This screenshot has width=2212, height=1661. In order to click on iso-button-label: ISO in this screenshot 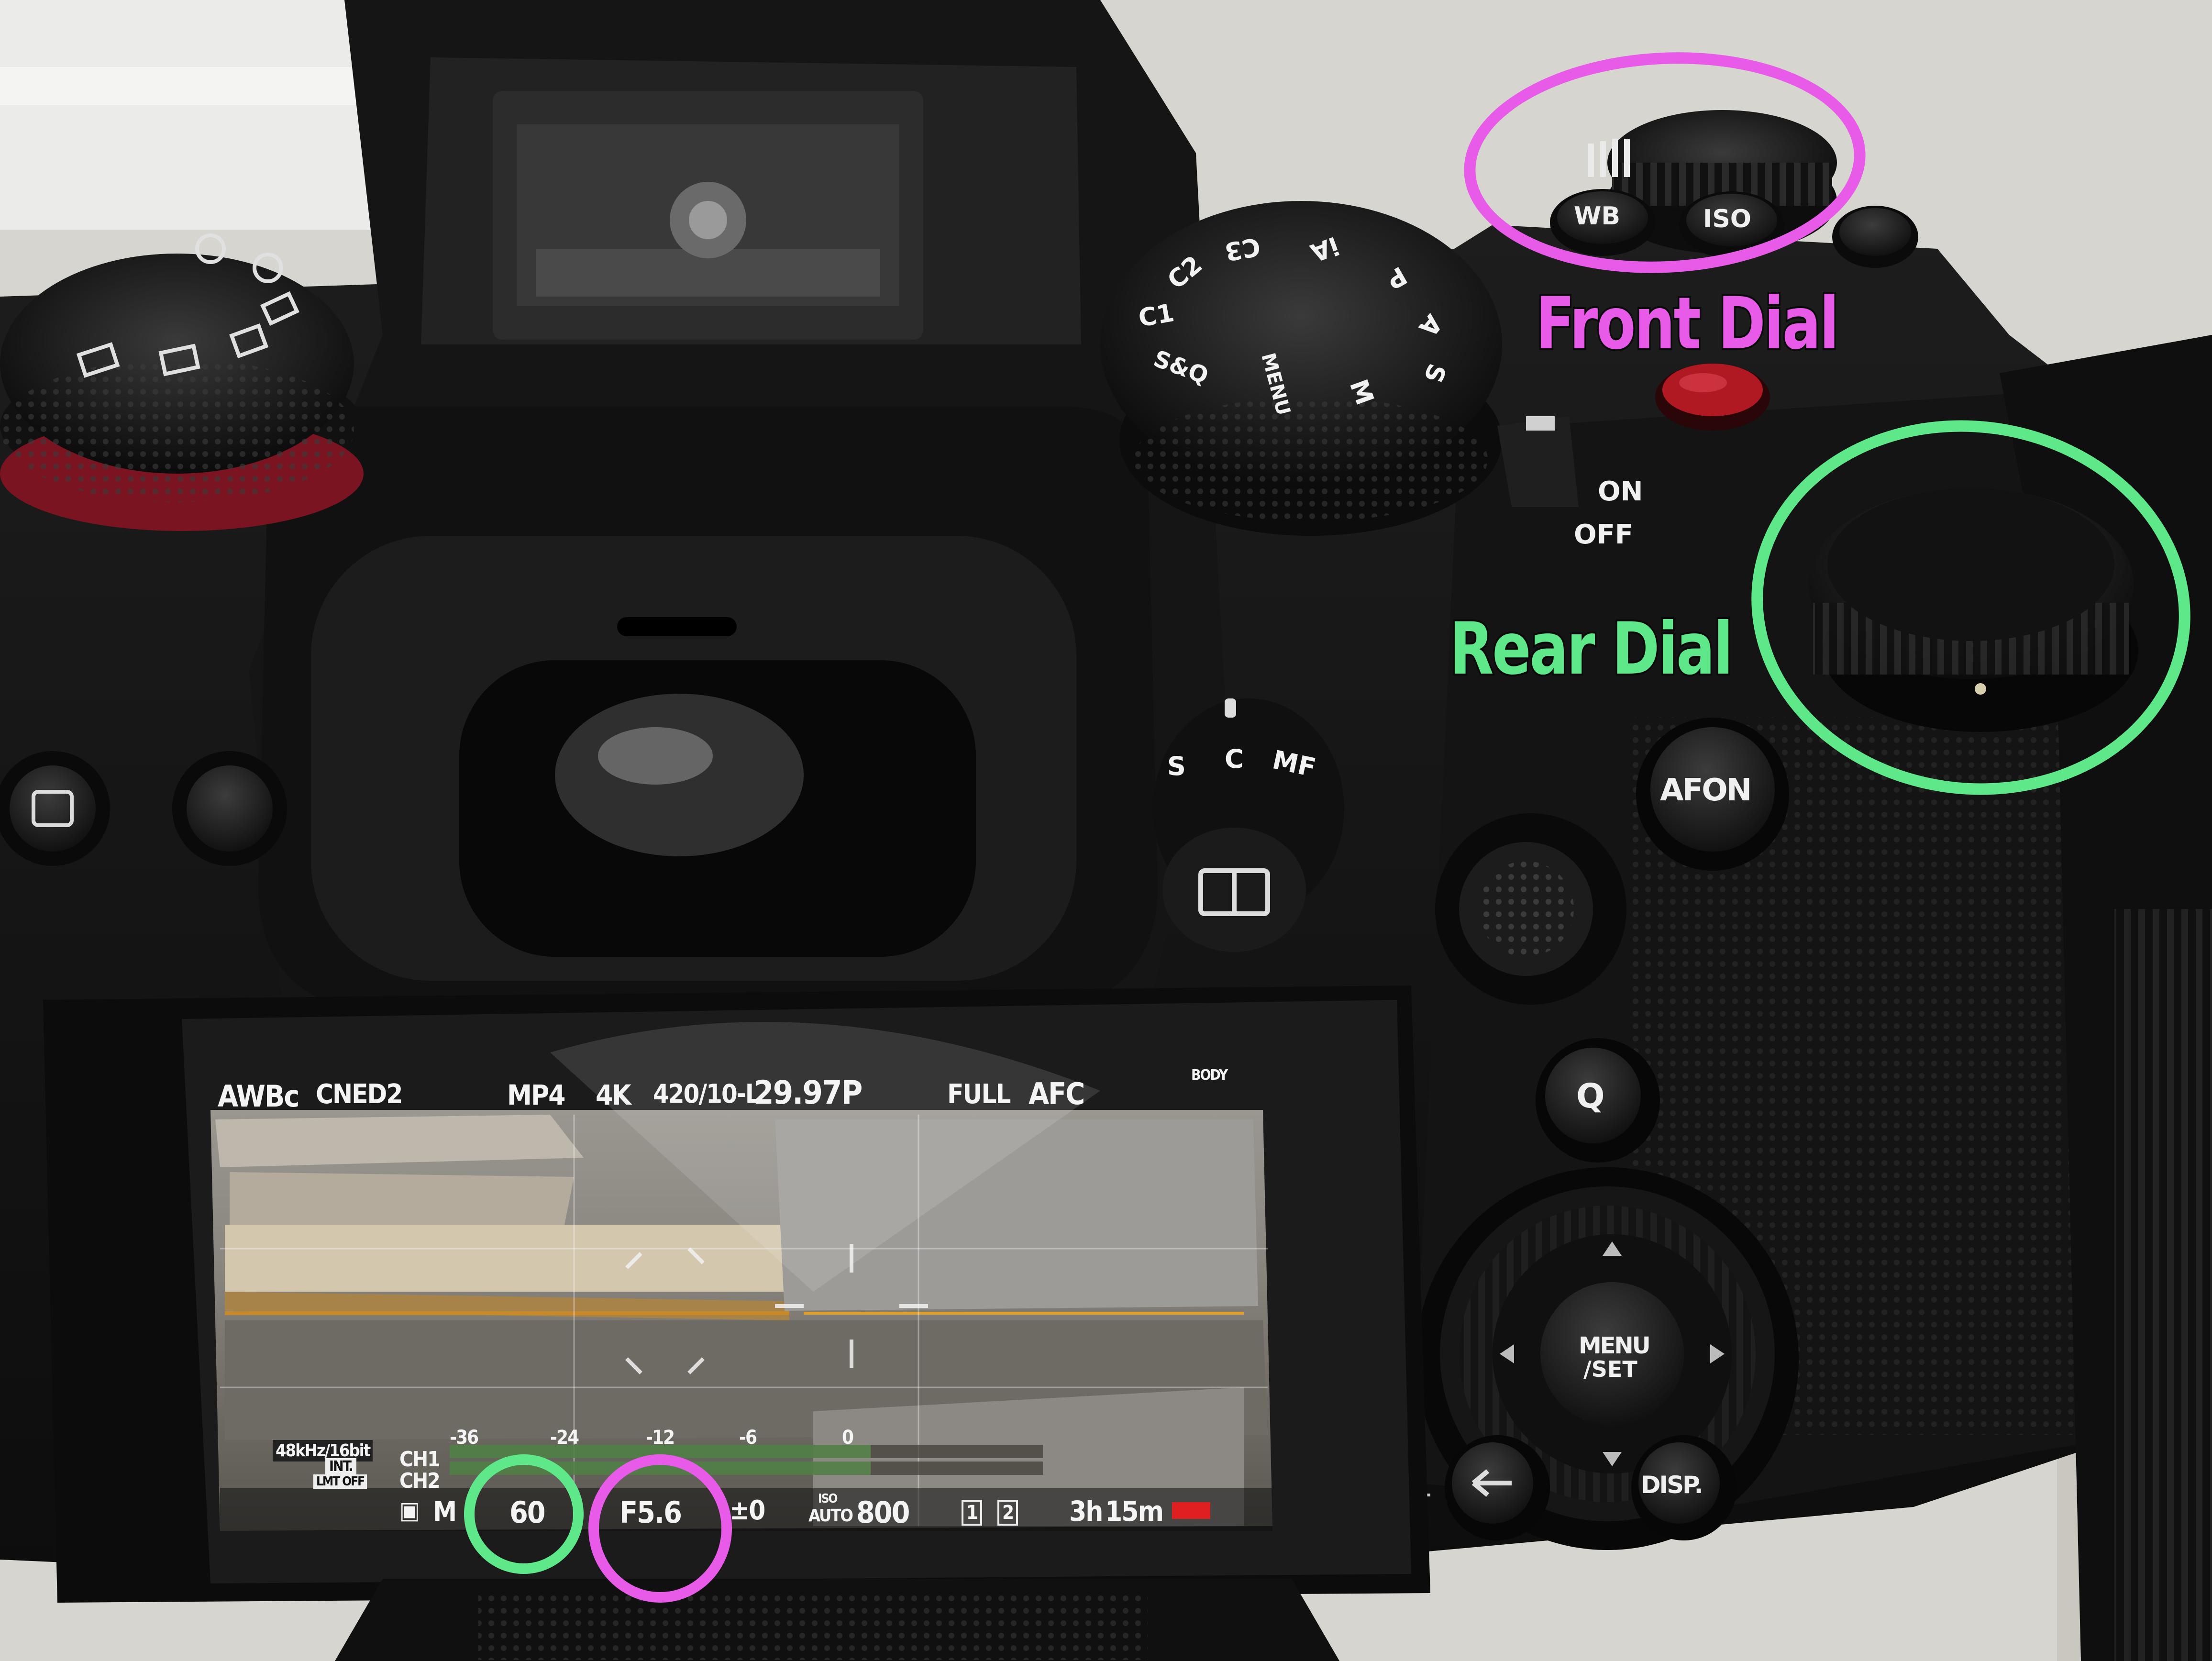, I will do `click(1727, 219)`.